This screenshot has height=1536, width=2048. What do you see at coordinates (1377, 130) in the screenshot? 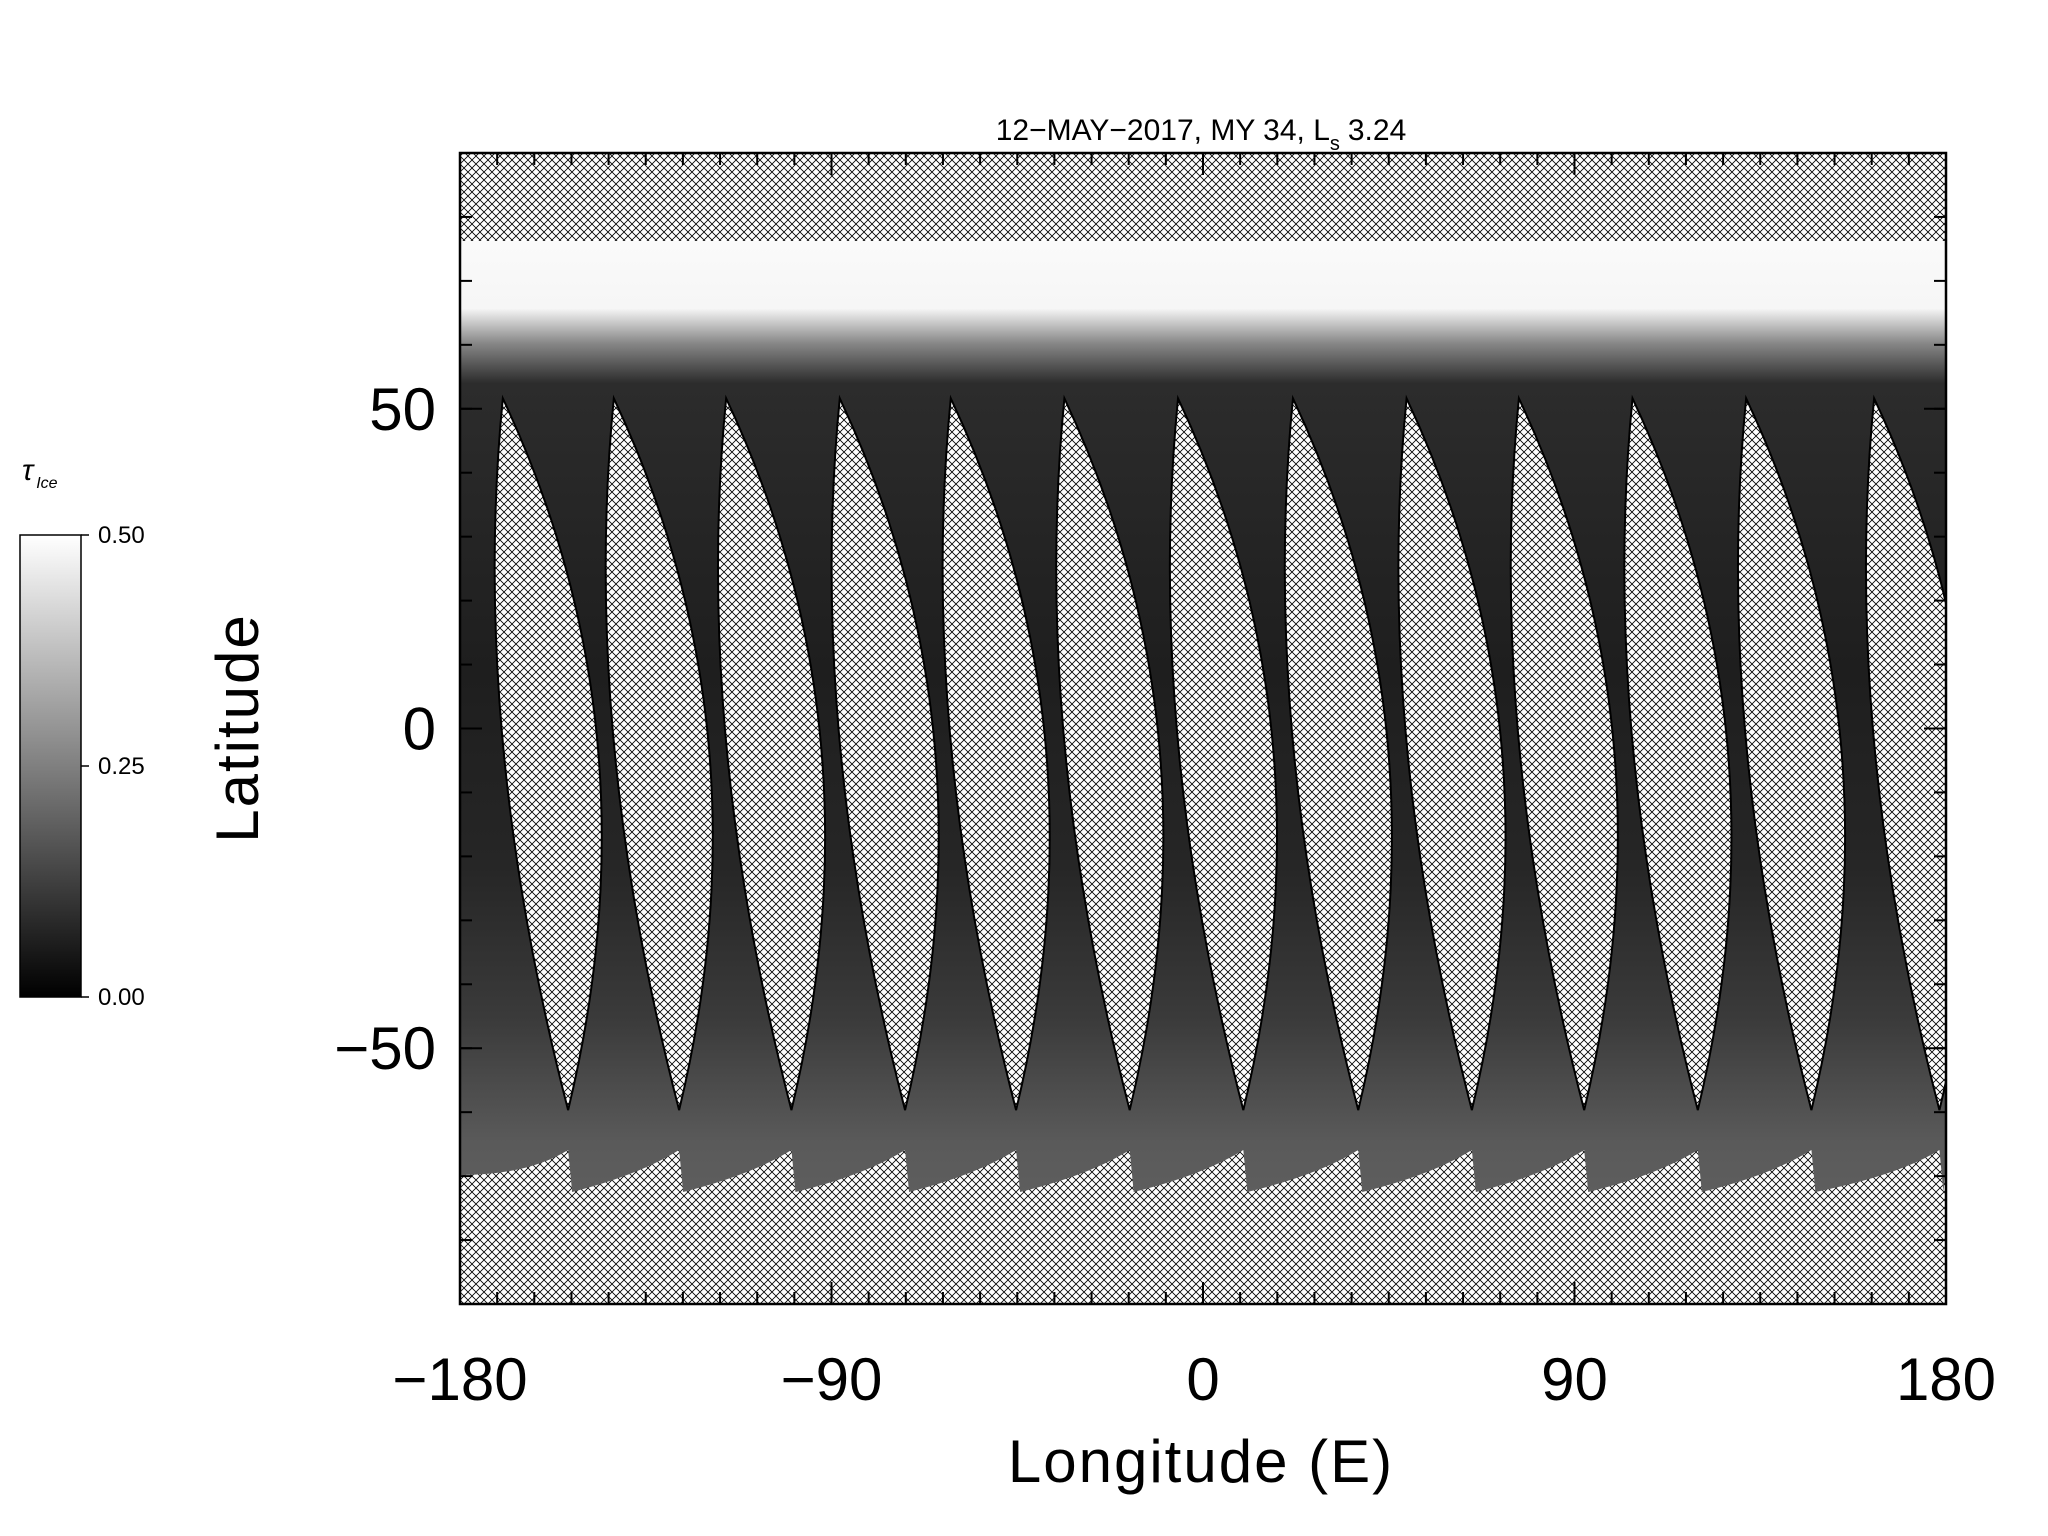
I see `title-ls-value: 3.24` at bounding box center [1377, 130].